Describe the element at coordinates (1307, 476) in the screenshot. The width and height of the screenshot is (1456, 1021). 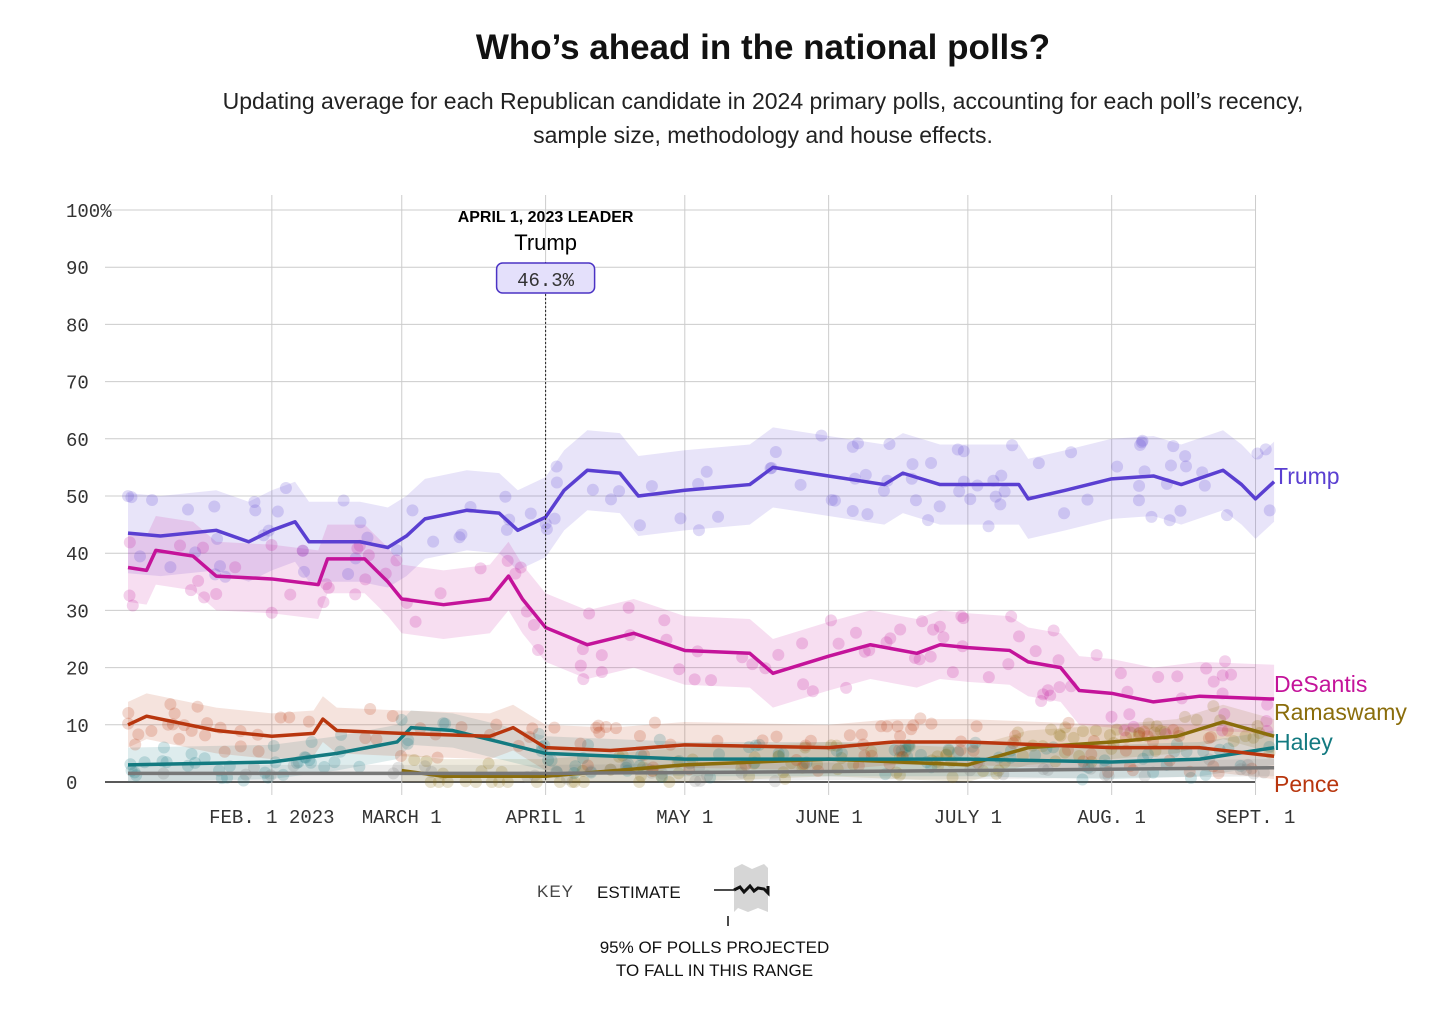
I see `series-label: Trump` at that location.